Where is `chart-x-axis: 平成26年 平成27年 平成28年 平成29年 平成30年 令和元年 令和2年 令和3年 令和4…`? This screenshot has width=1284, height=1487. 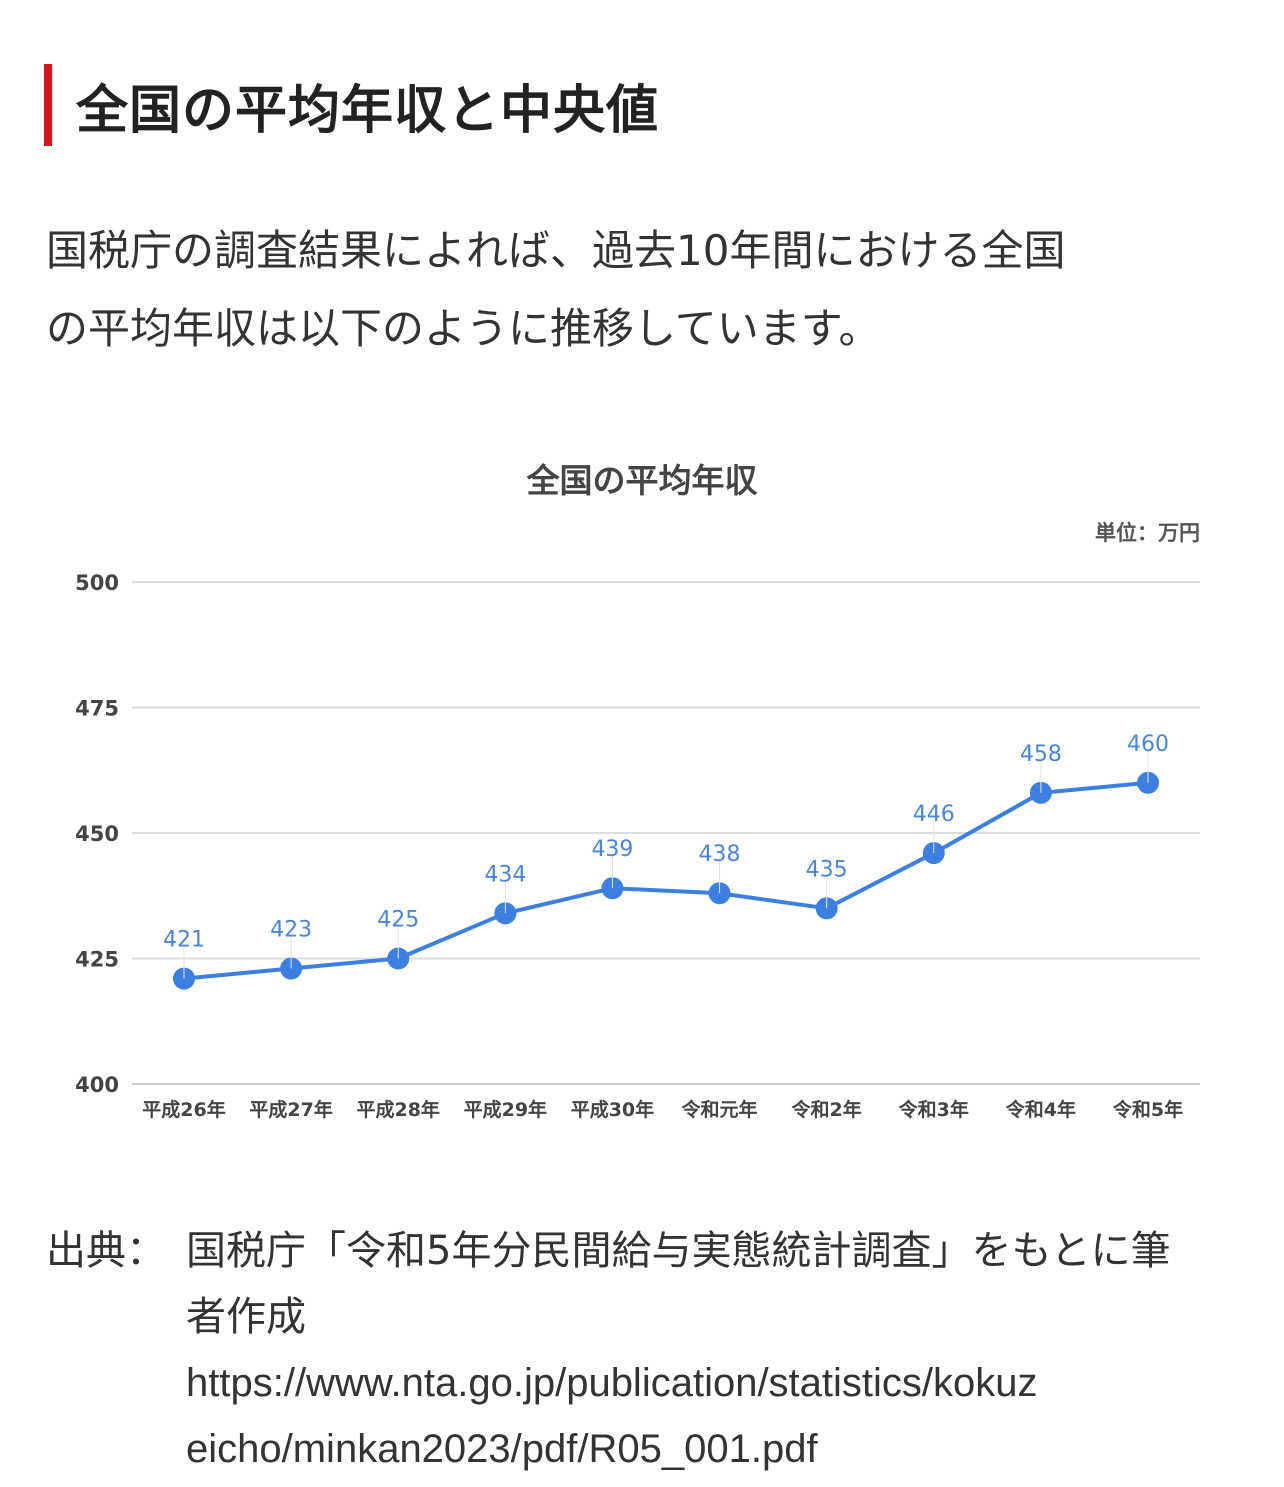
chart-x-axis: 平成26年 平成27年 平成28年 平成29年 平成30年 令和元年 令和2年 令和3年 令和4… is located at coordinates (662, 1109).